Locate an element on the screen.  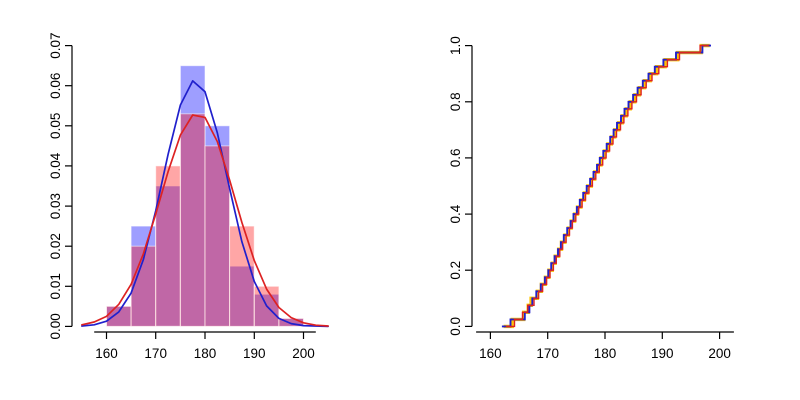
y-tick-label: 1.0 is located at coordinates (455, 45).